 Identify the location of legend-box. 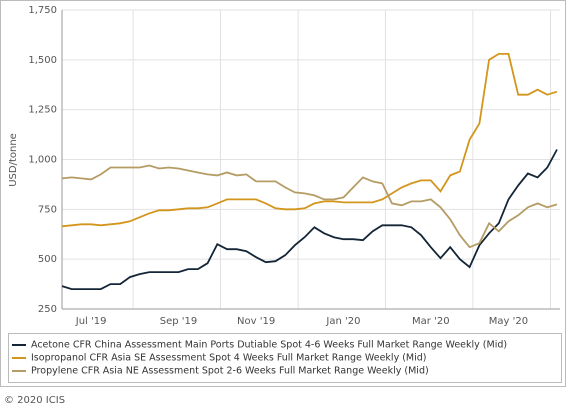
(285, 358).